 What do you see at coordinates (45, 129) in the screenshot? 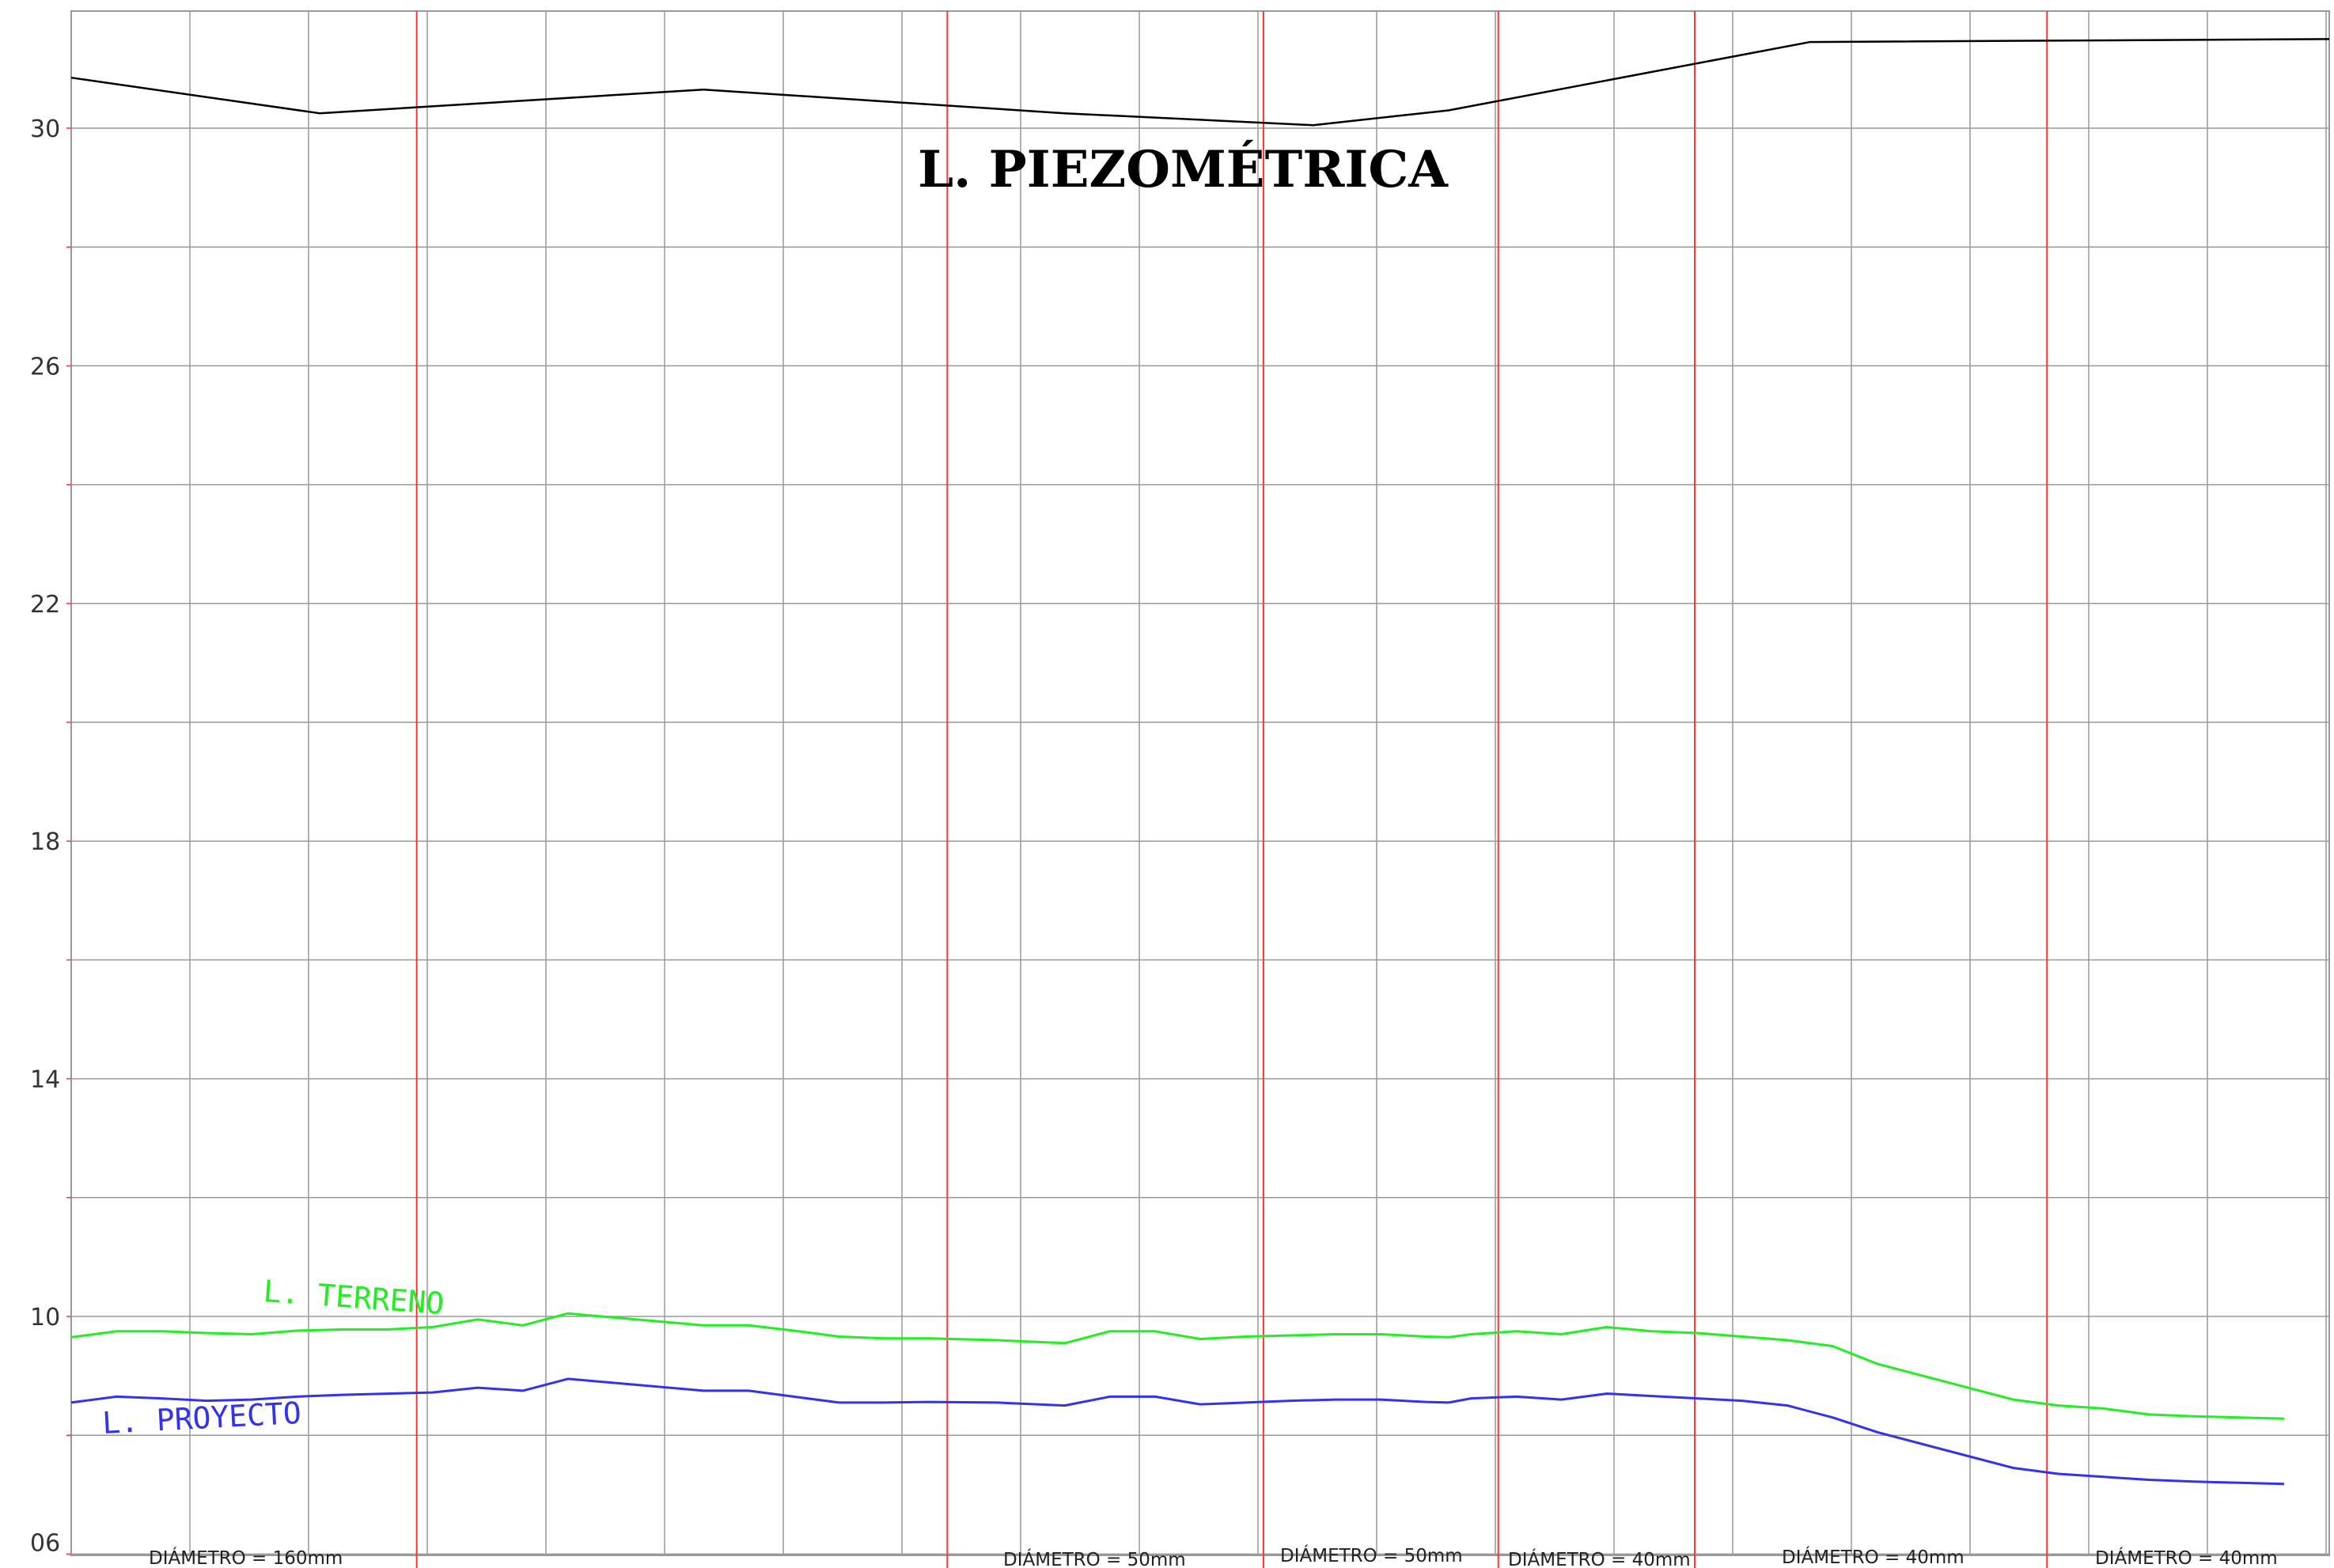
I see `y-tick-label: 30` at bounding box center [45, 129].